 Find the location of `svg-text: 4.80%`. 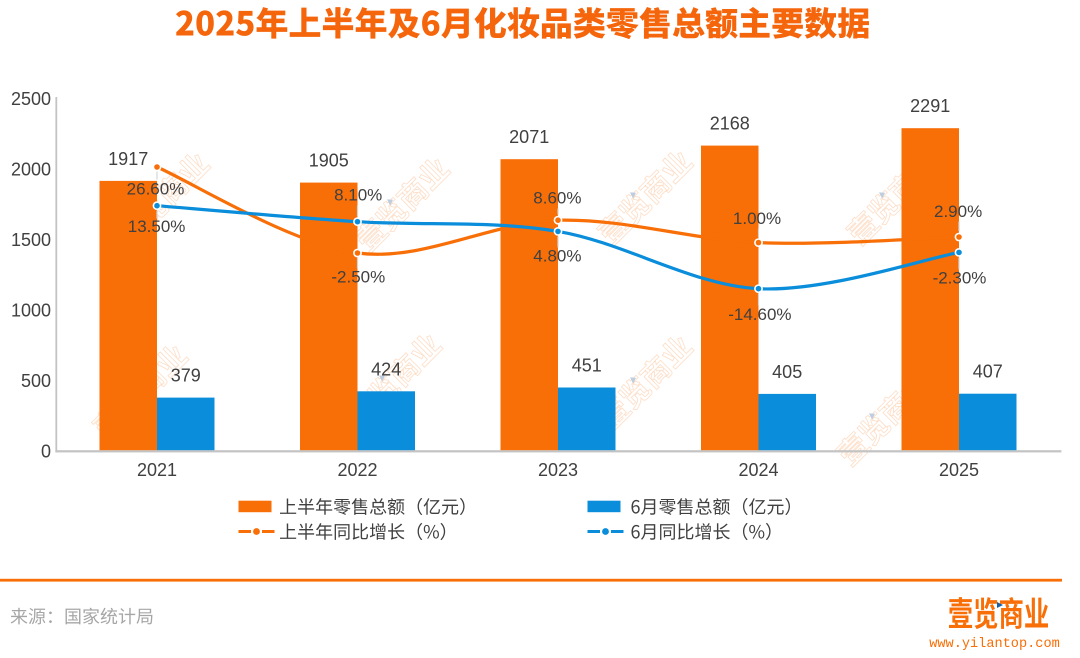

svg-text: 4.80% is located at coordinates (557, 256).